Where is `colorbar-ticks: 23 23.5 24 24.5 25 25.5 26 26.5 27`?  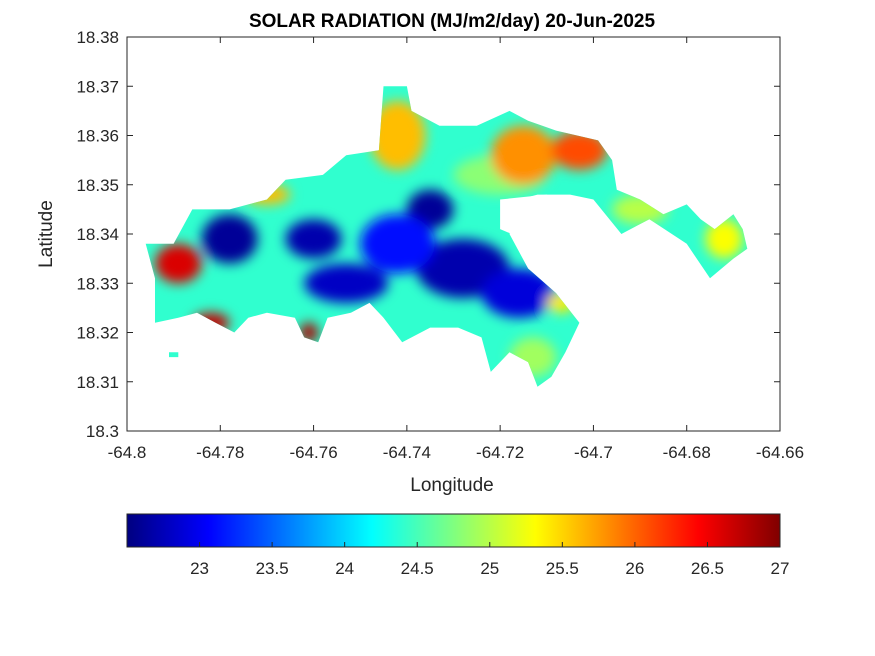
colorbar-ticks: 23 23.5 24 24.5 25 25.5 26 26.5 27 is located at coordinates (489, 560).